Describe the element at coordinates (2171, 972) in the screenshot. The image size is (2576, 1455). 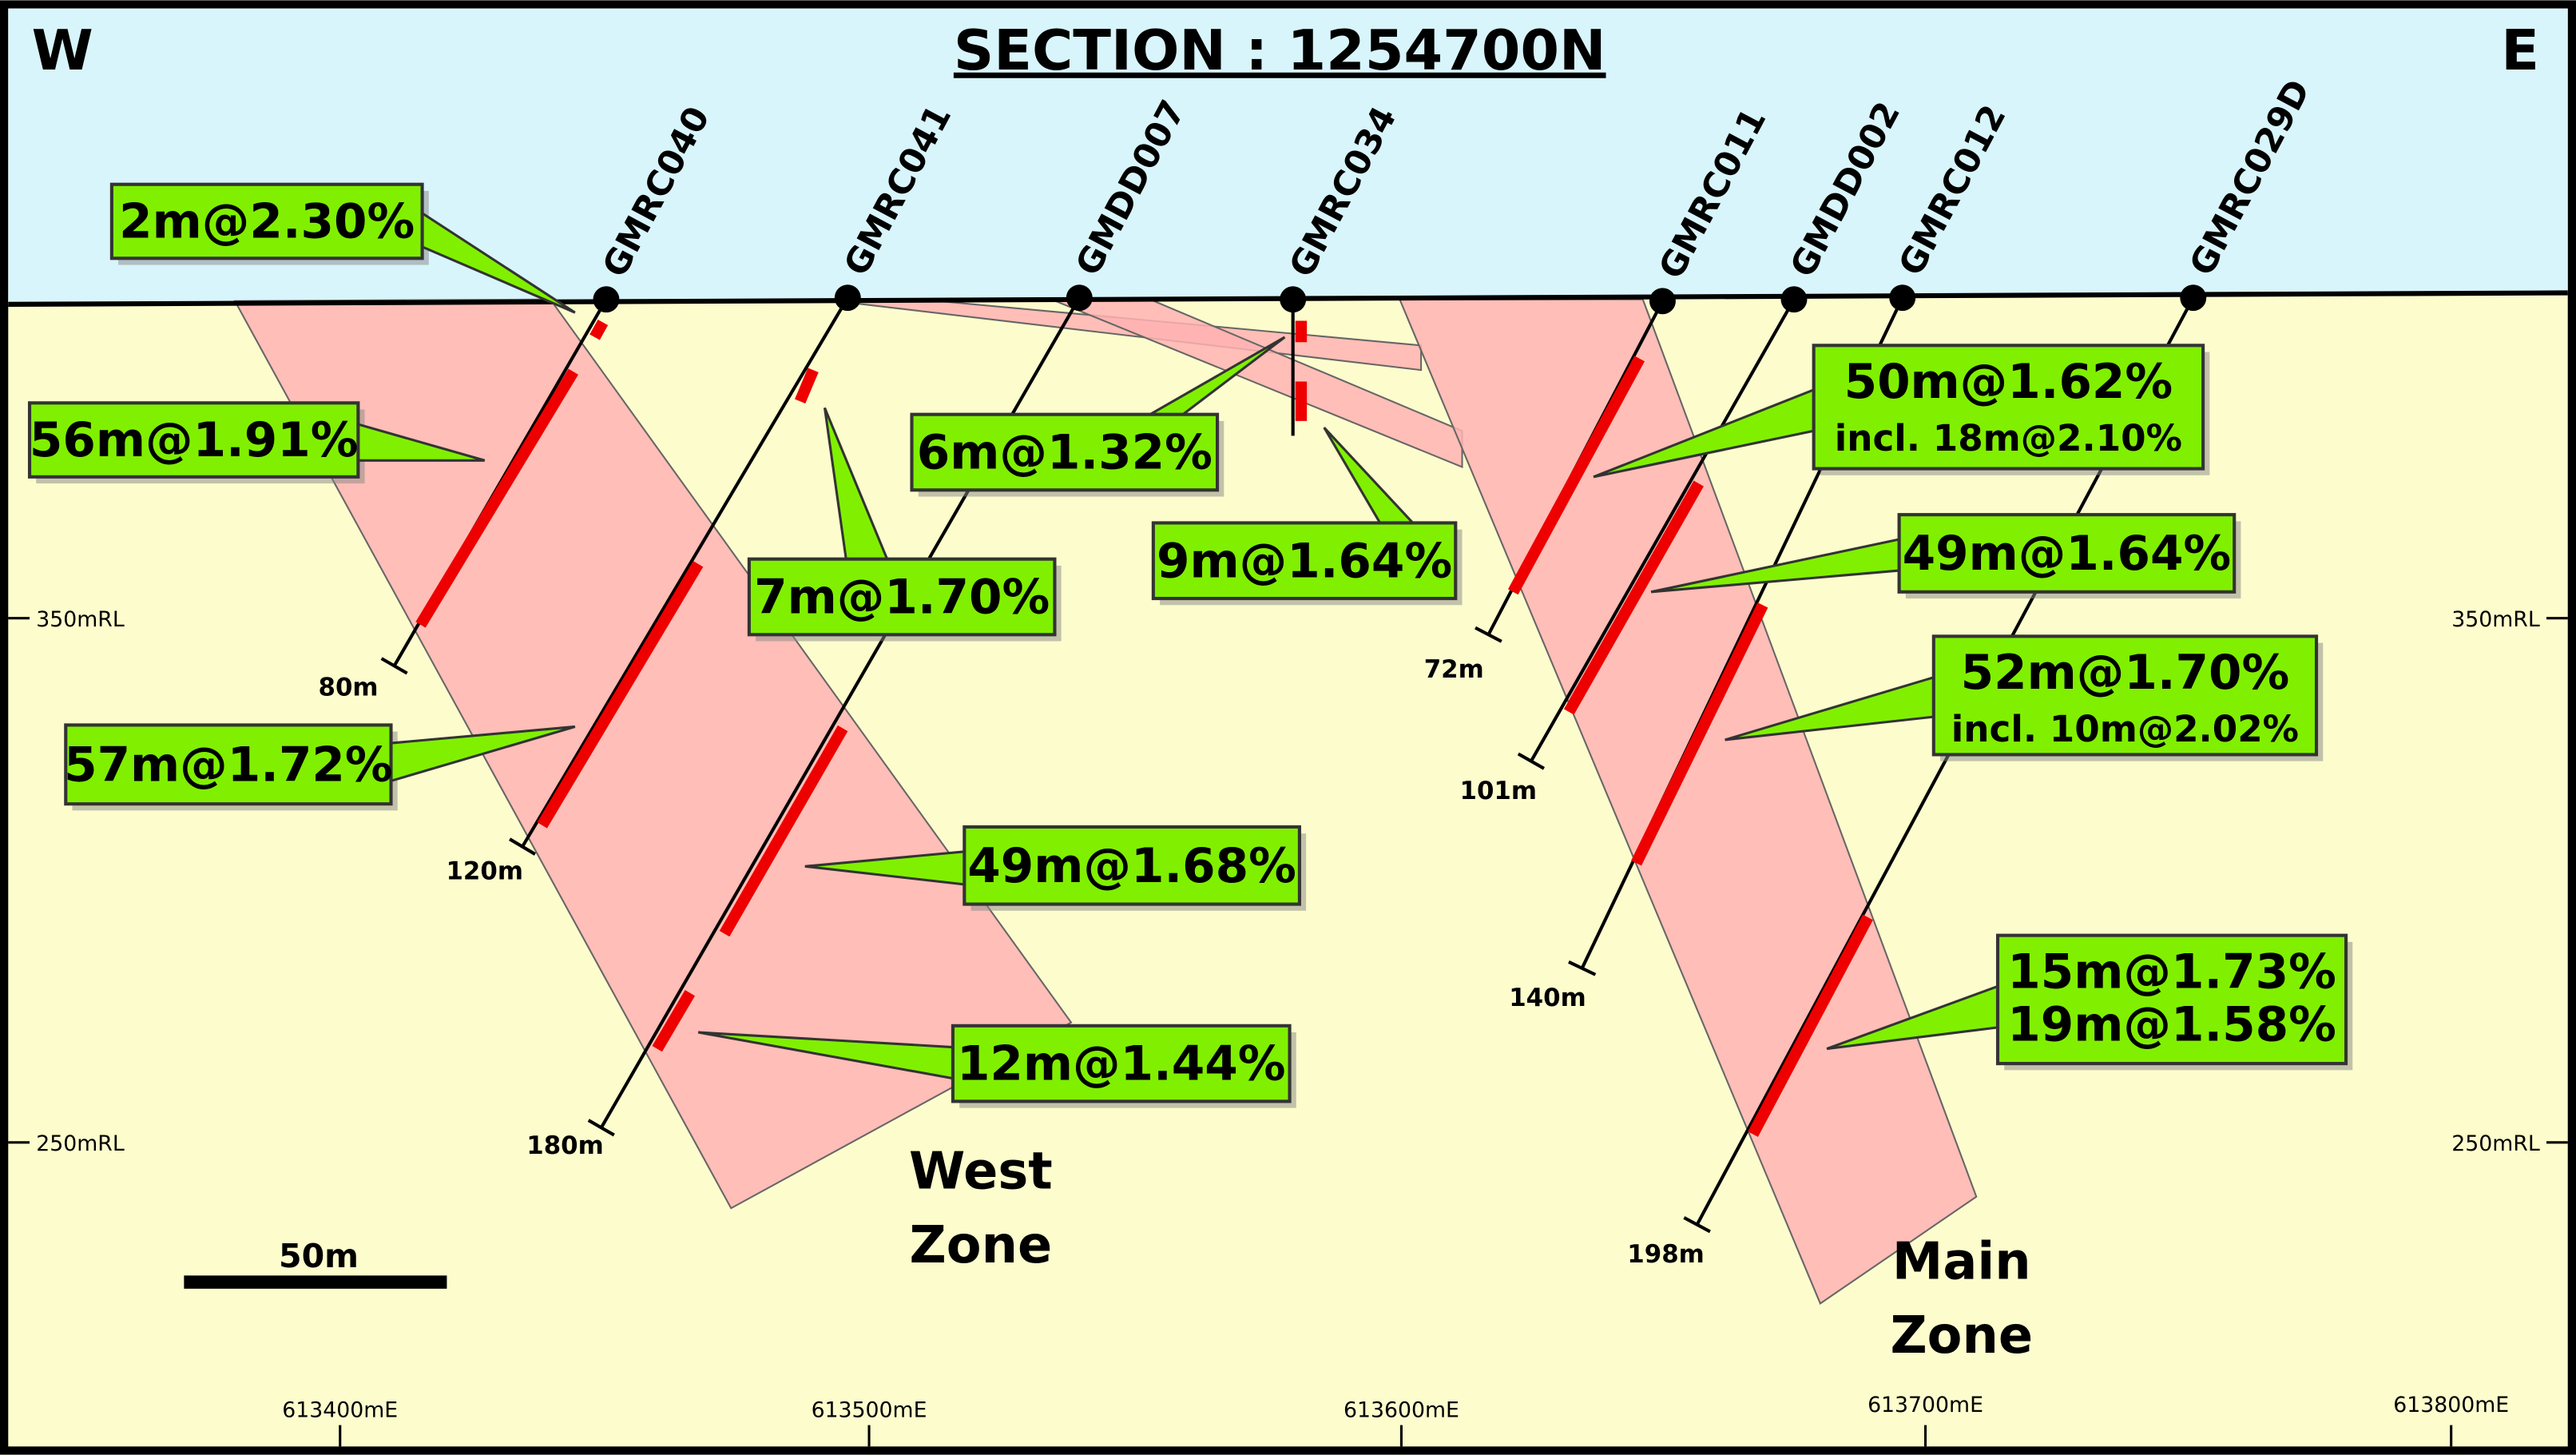
I see `intercept-label: 15m@1.73%` at that location.